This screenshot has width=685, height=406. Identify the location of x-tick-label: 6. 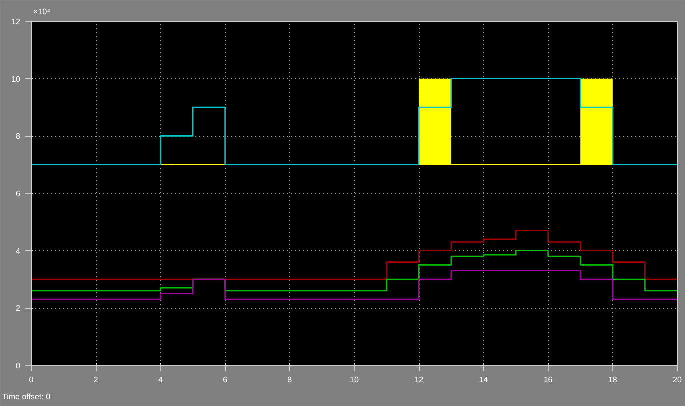
(225, 380).